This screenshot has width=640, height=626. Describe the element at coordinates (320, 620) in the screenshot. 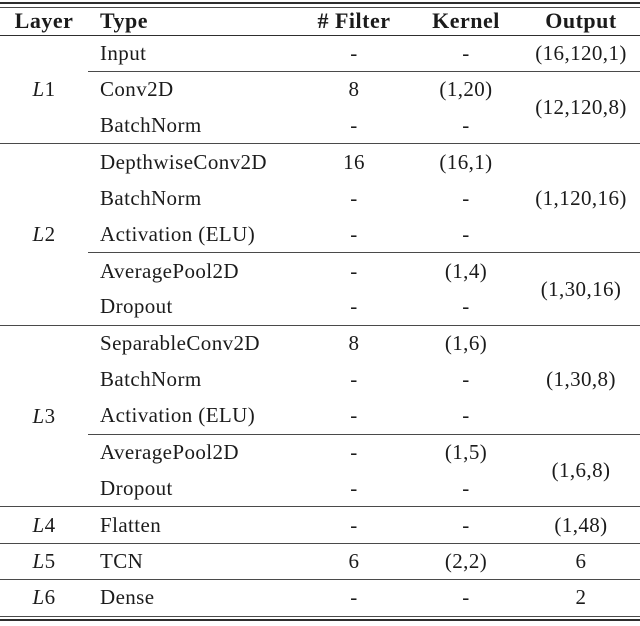

I see `bottom-rule-outer` at that location.